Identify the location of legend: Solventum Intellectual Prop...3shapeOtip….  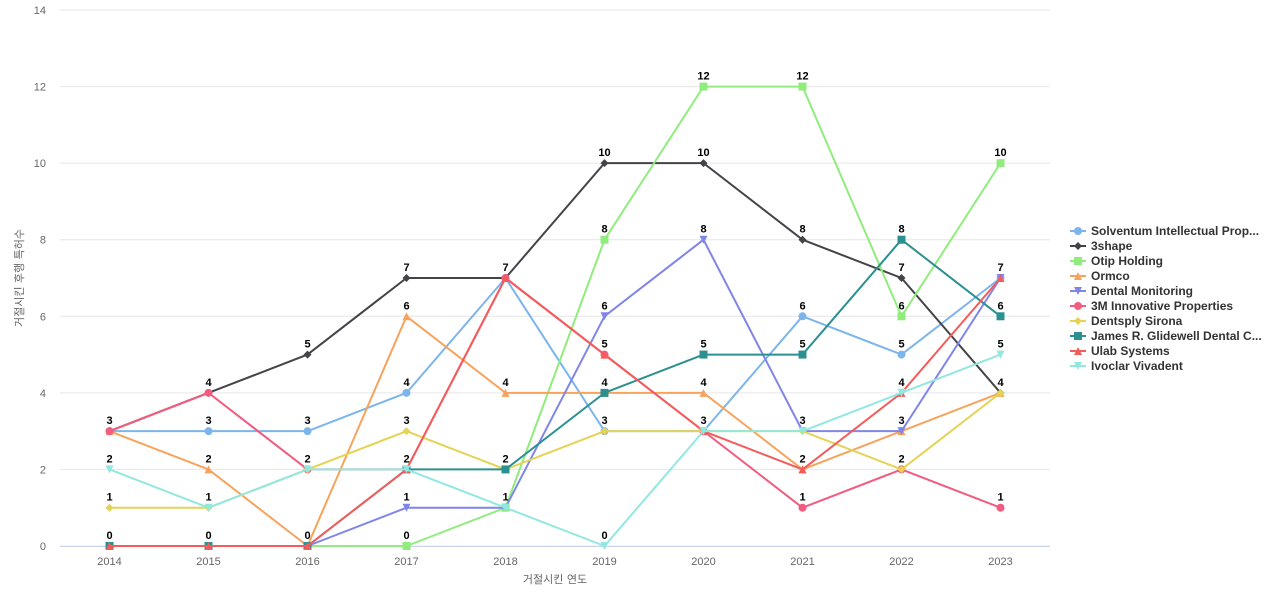
(1166, 298).